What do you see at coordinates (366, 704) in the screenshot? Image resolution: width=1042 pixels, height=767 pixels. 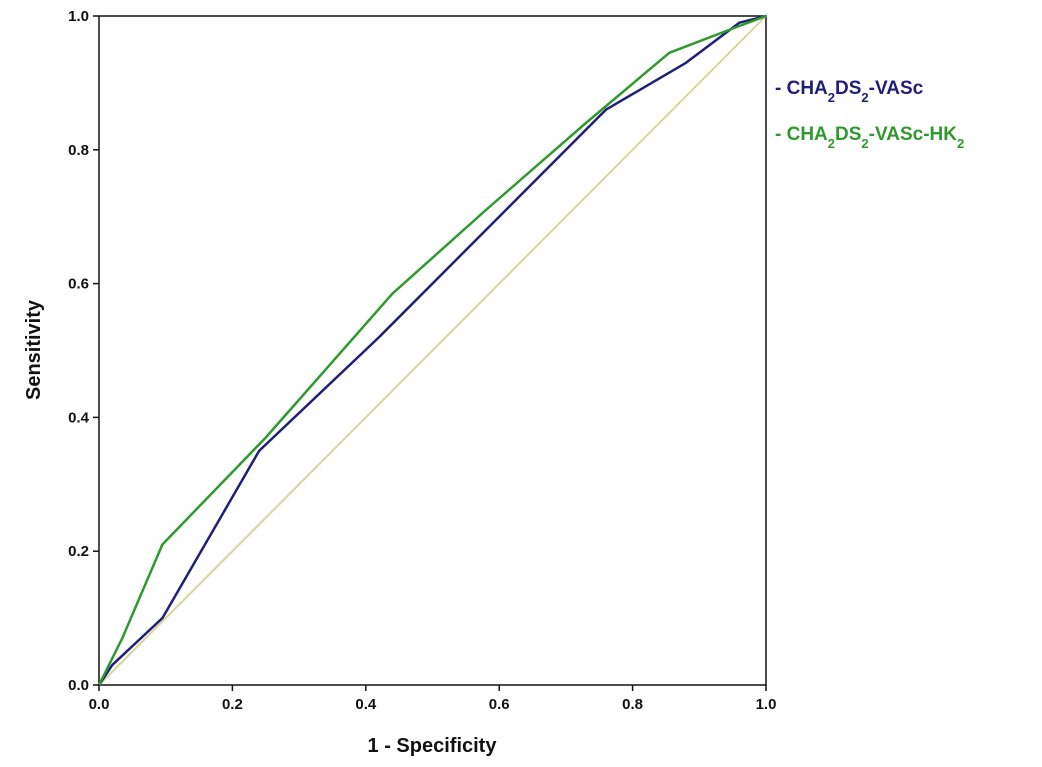 I see `x-tick-label: 0.4` at bounding box center [366, 704].